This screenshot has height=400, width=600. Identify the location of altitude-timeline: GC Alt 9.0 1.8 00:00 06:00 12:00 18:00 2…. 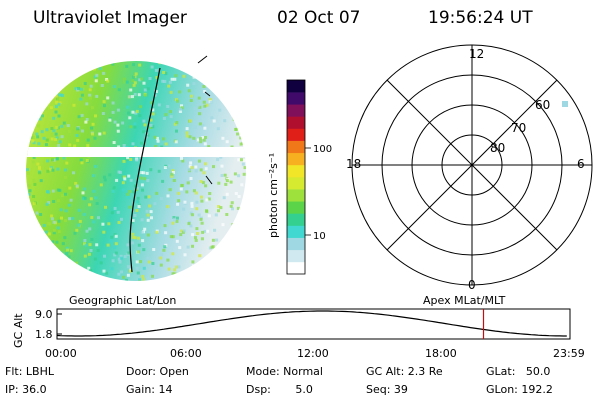
(298, 334).